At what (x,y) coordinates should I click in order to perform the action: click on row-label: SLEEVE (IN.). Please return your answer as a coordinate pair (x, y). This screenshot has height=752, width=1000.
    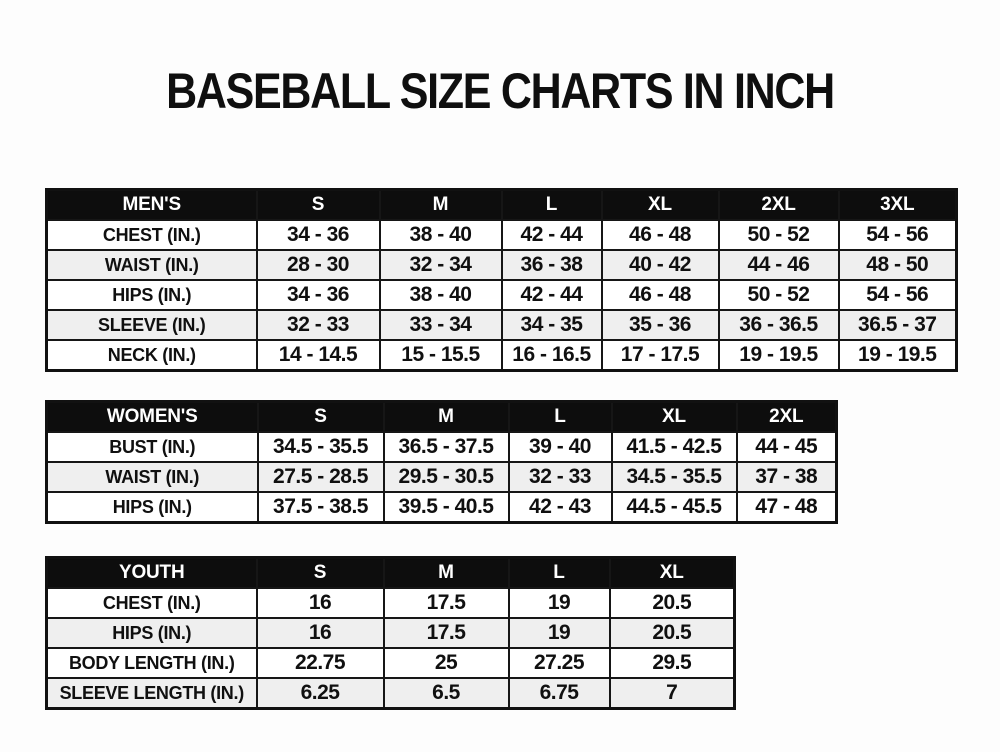
    Looking at the image, I should click on (151, 325).